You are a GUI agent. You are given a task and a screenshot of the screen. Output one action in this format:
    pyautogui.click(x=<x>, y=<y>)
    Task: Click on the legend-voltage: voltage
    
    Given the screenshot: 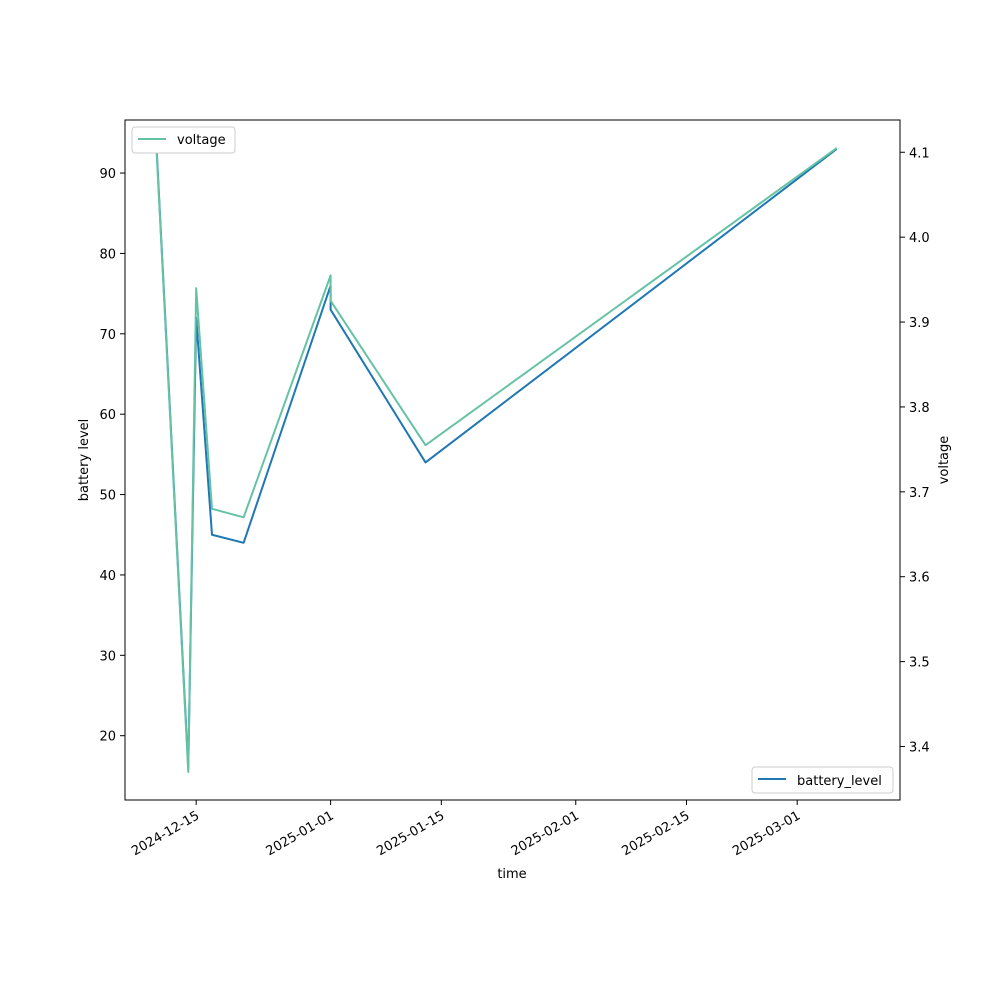 What is the action you would take?
    pyautogui.click(x=183, y=140)
    